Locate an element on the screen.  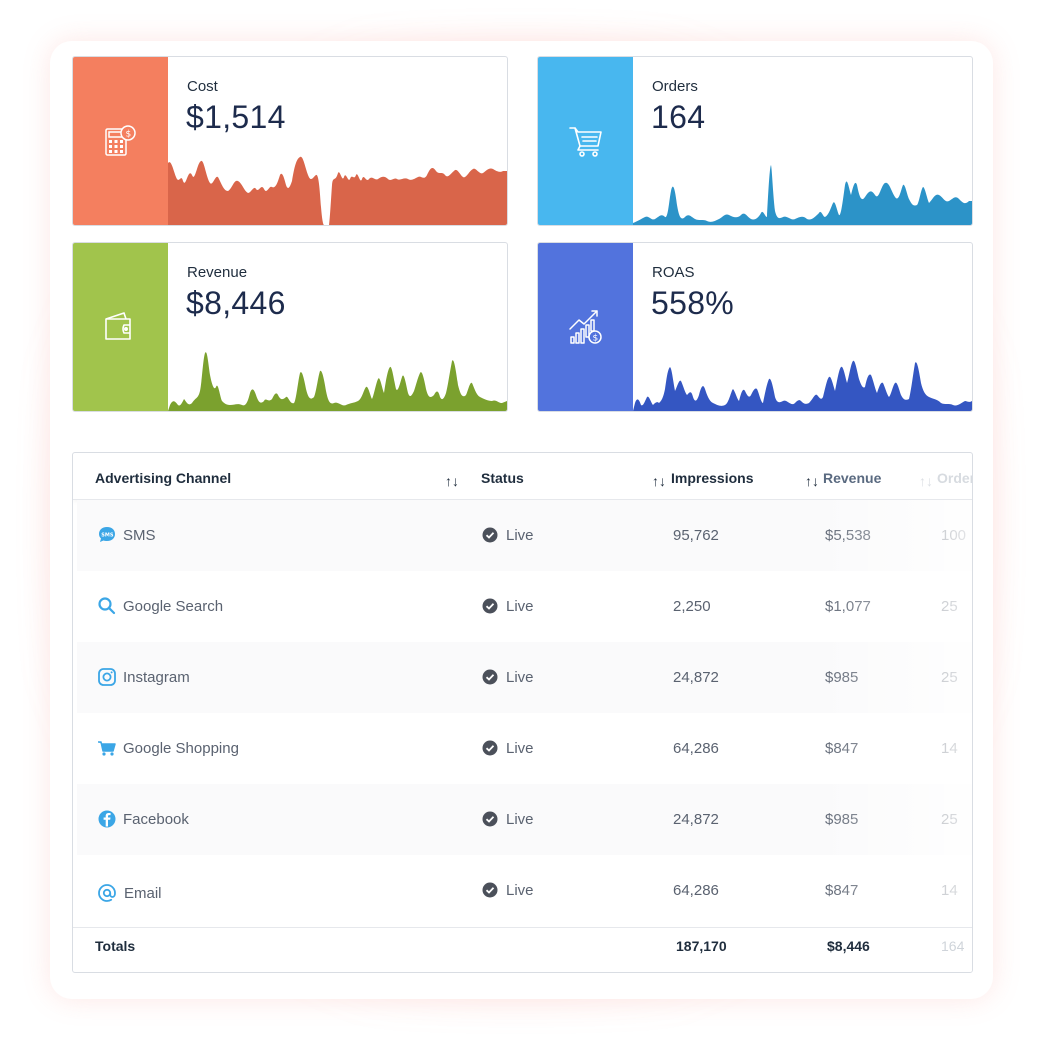
revenue-value: $8,446 is located at coordinates (236, 303).